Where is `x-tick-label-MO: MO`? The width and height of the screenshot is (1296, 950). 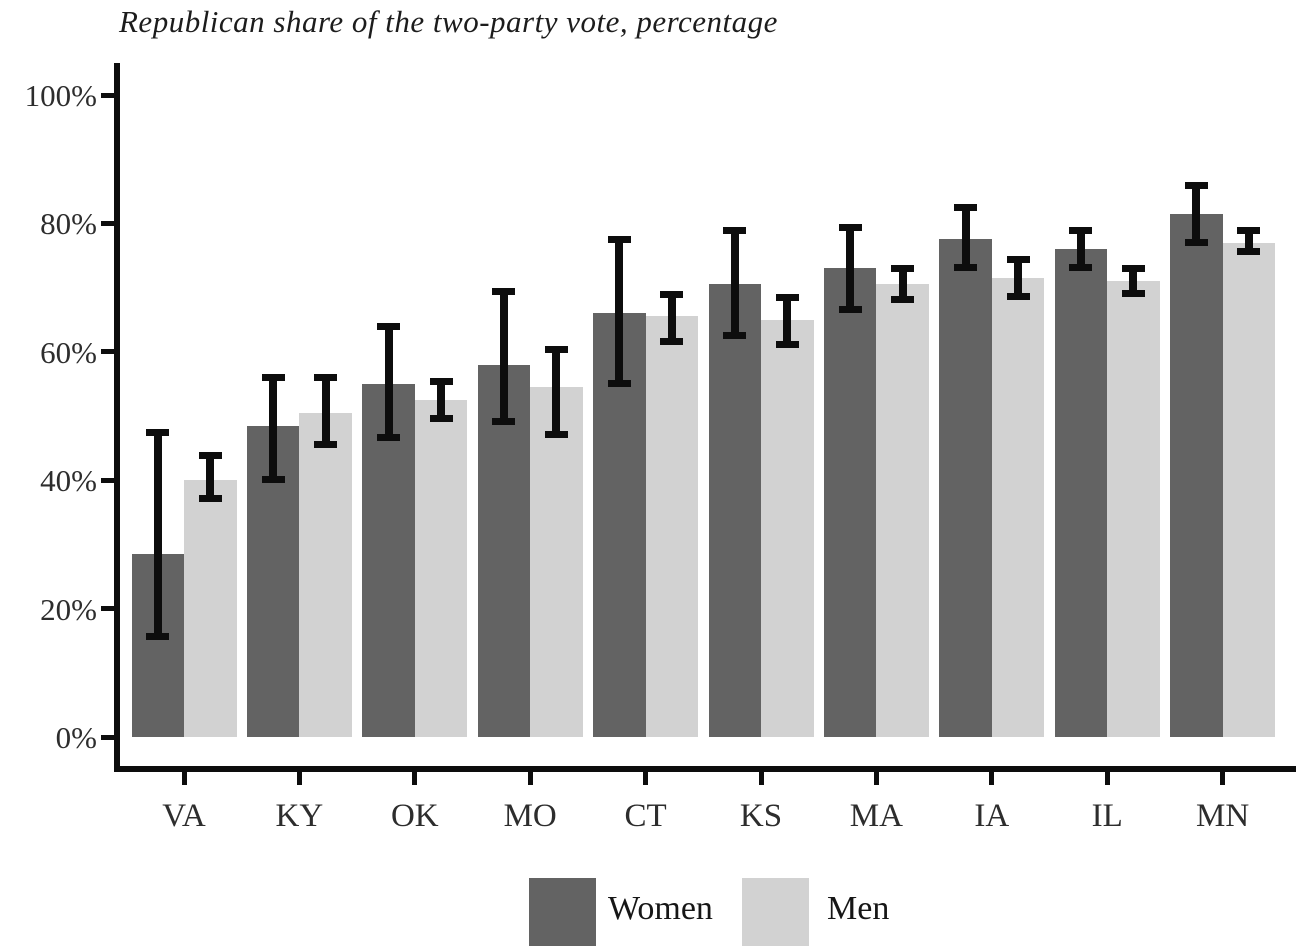 x-tick-label-MO: MO is located at coordinates (530, 816).